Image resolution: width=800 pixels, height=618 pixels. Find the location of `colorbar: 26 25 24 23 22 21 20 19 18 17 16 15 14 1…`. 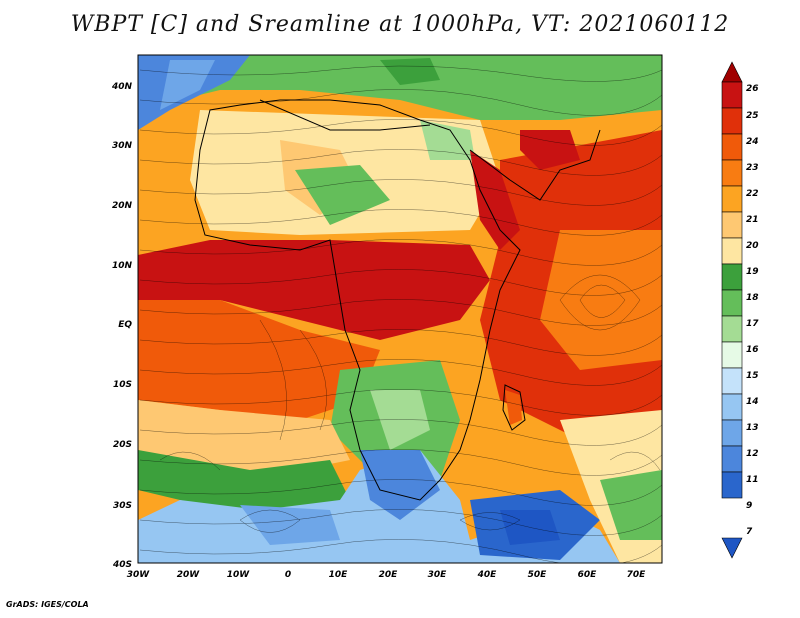

colorbar: 26 25 24 23 22 21 20 19 18 17 16 15 14 1… is located at coordinates (740, 310).